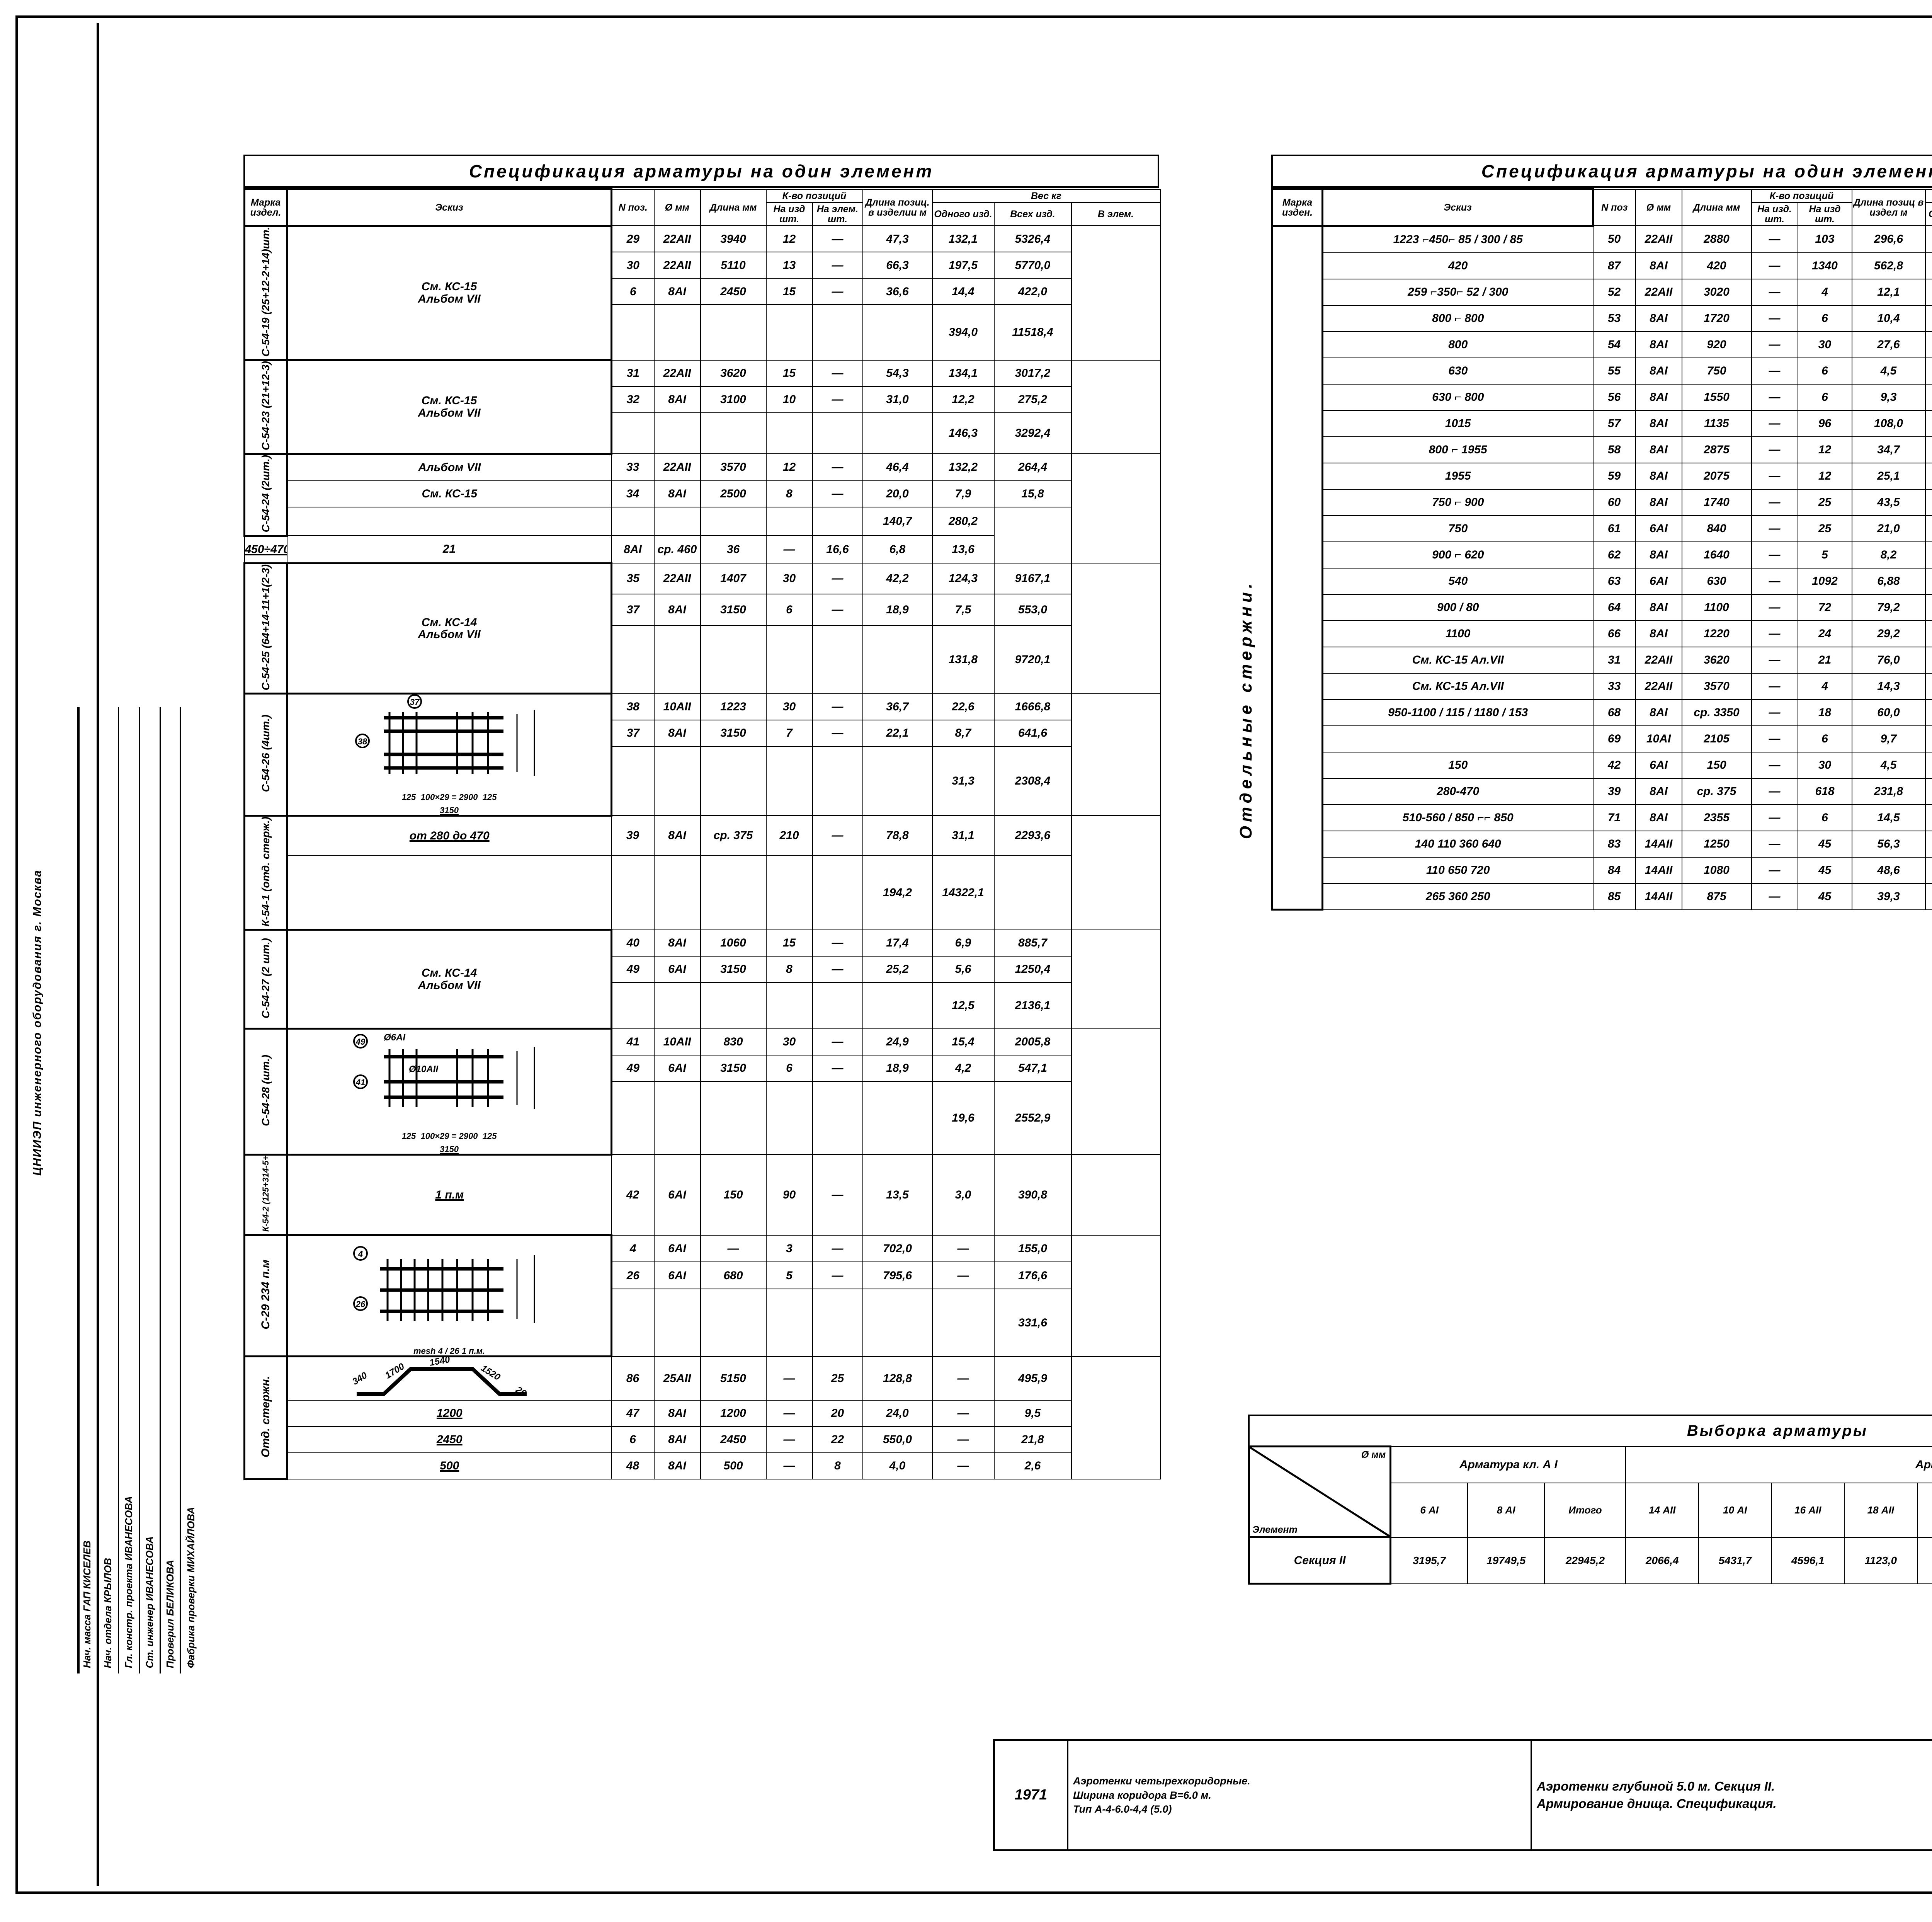 The height and width of the screenshot is (1922, 1932). I want to click on cell-len: 1220, so click(1716, 633).